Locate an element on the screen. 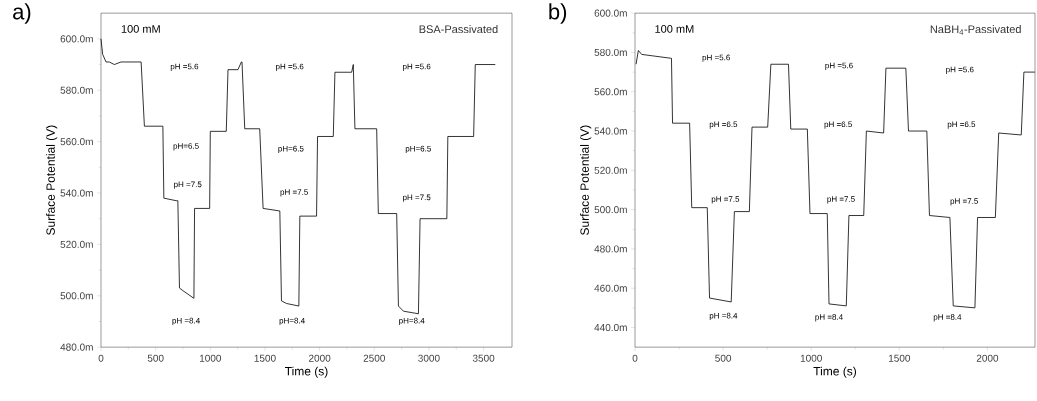  text: a) is located at coordinates (22, 13).